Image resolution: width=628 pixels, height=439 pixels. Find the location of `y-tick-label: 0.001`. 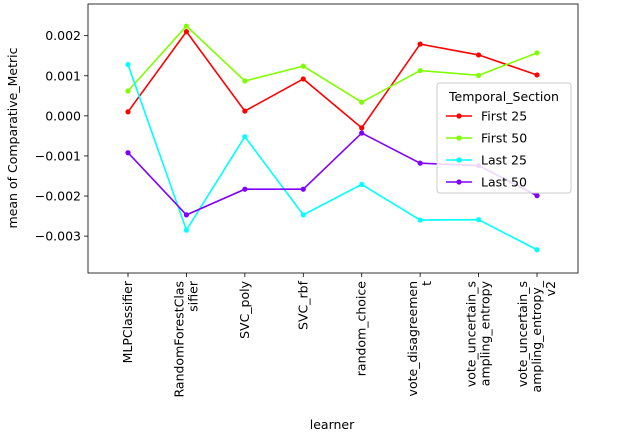

y-tick-label: 0.001 is located at coordinates (63, 75).